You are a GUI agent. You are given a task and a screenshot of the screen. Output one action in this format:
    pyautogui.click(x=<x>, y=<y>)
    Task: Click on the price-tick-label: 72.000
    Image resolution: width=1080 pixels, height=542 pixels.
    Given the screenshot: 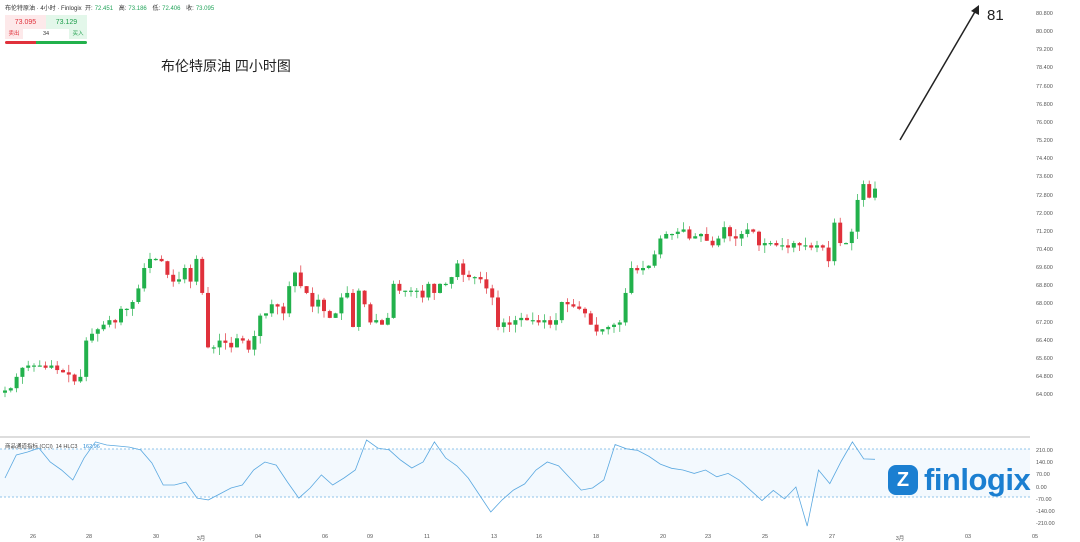 What is the action you would take?
    pyautogui.click(x=1044, y=213)
    